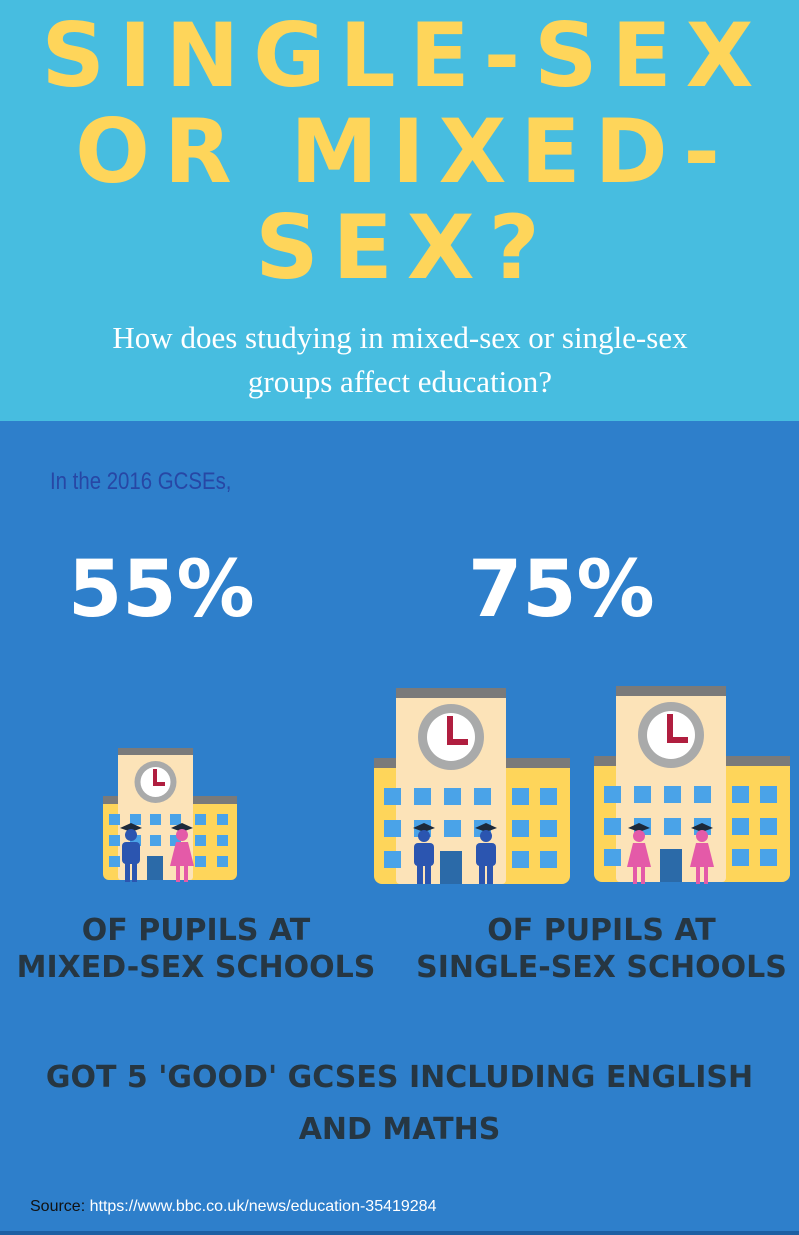 The height and width of the screenshot is (1235, 799). What do you see at coordinates (399, 1233) in the screenshot?
I see `bottom-divider` at bounding box center [399, 1233].